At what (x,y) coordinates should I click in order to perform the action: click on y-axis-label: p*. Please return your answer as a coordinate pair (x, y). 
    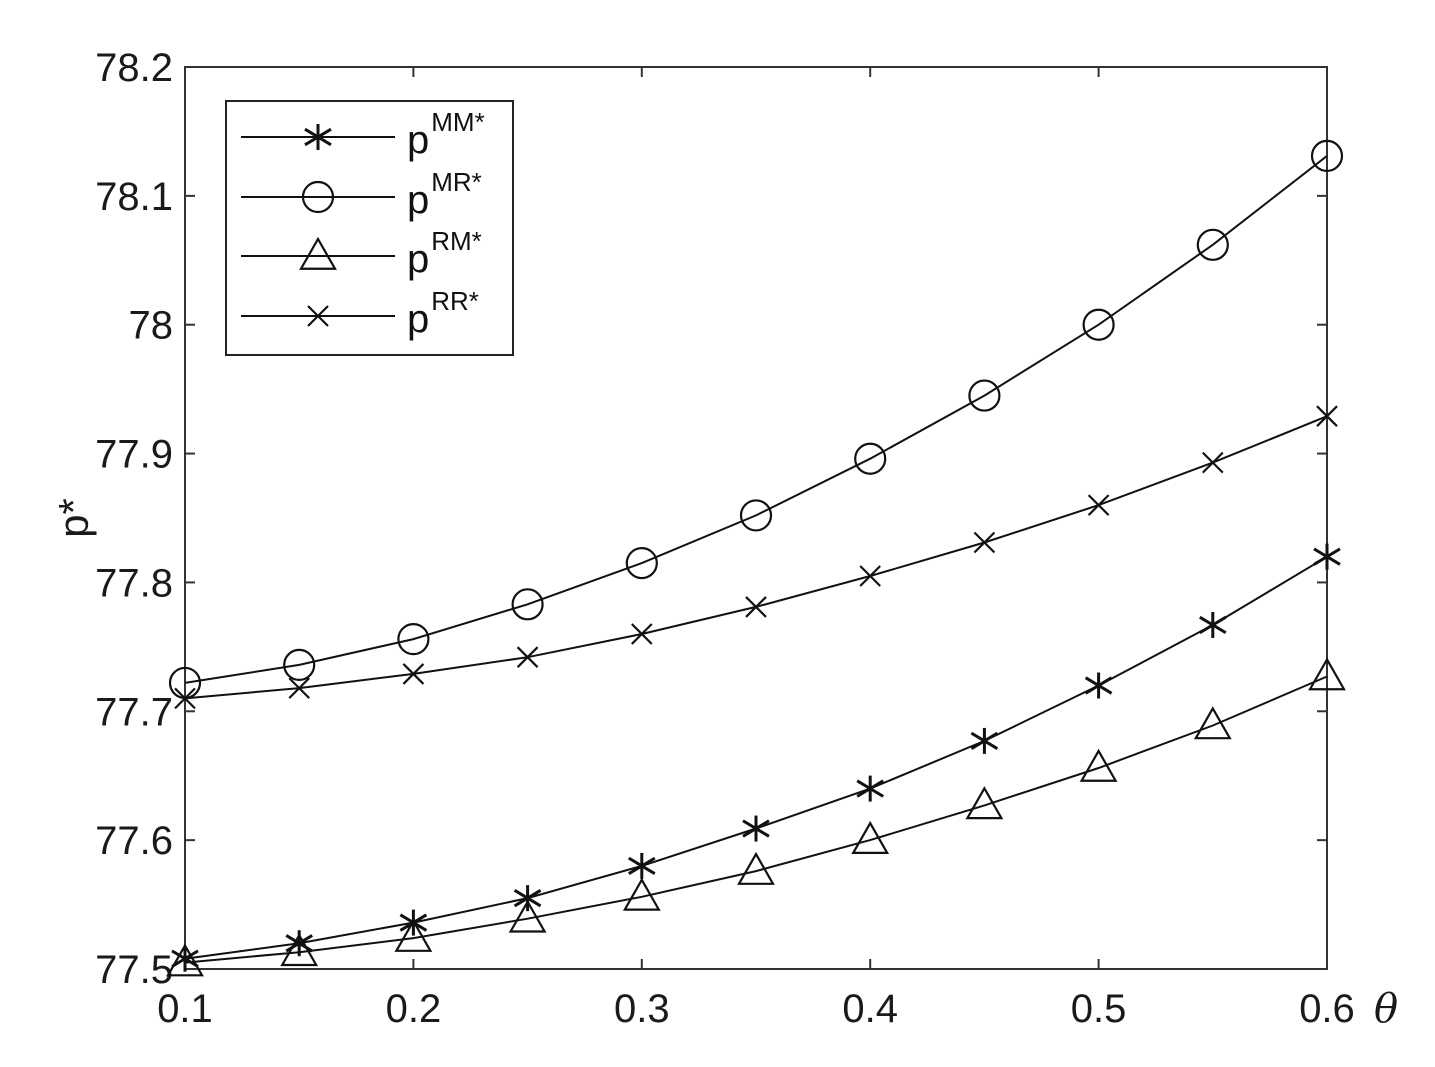
    Looking at the image, I should click on (73, 518).